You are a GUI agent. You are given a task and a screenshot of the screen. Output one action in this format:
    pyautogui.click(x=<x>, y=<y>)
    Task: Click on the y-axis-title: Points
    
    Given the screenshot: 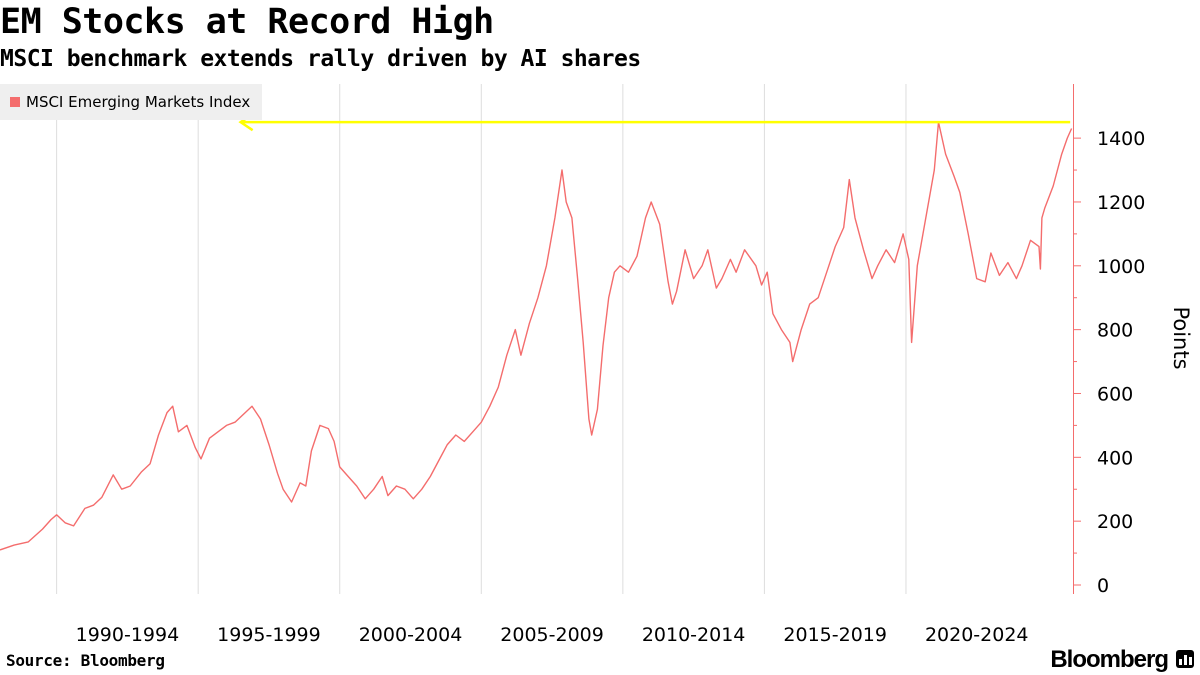 What is the action you would take?
    pyautogui.click(x=1181, y=337)
    